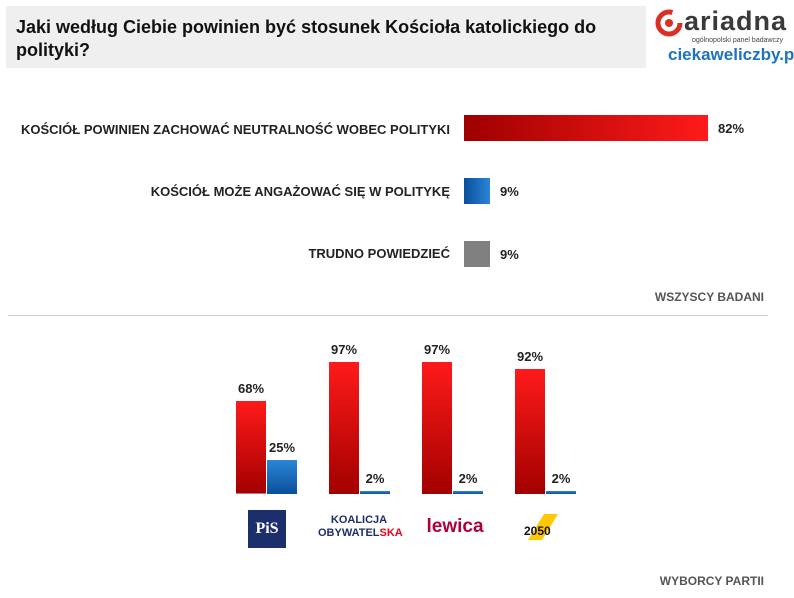  I want to click on logo-url: ciekaweliczby.pl, so click(731, 54).